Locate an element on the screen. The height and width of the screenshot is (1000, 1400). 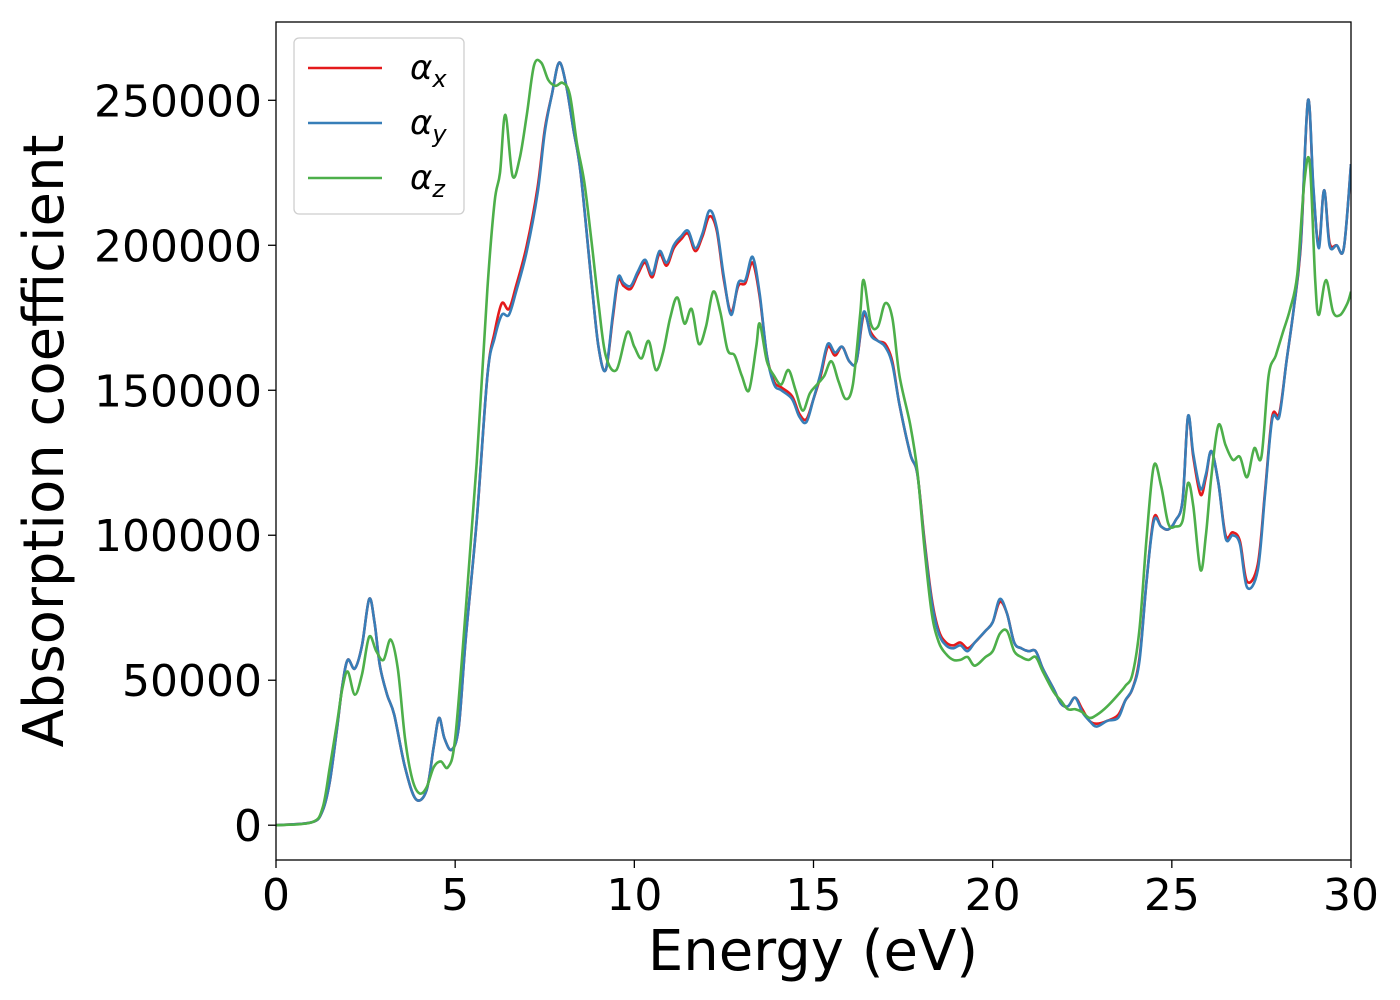
y-tick-label: 50000 is located at coordinates (192, 681).